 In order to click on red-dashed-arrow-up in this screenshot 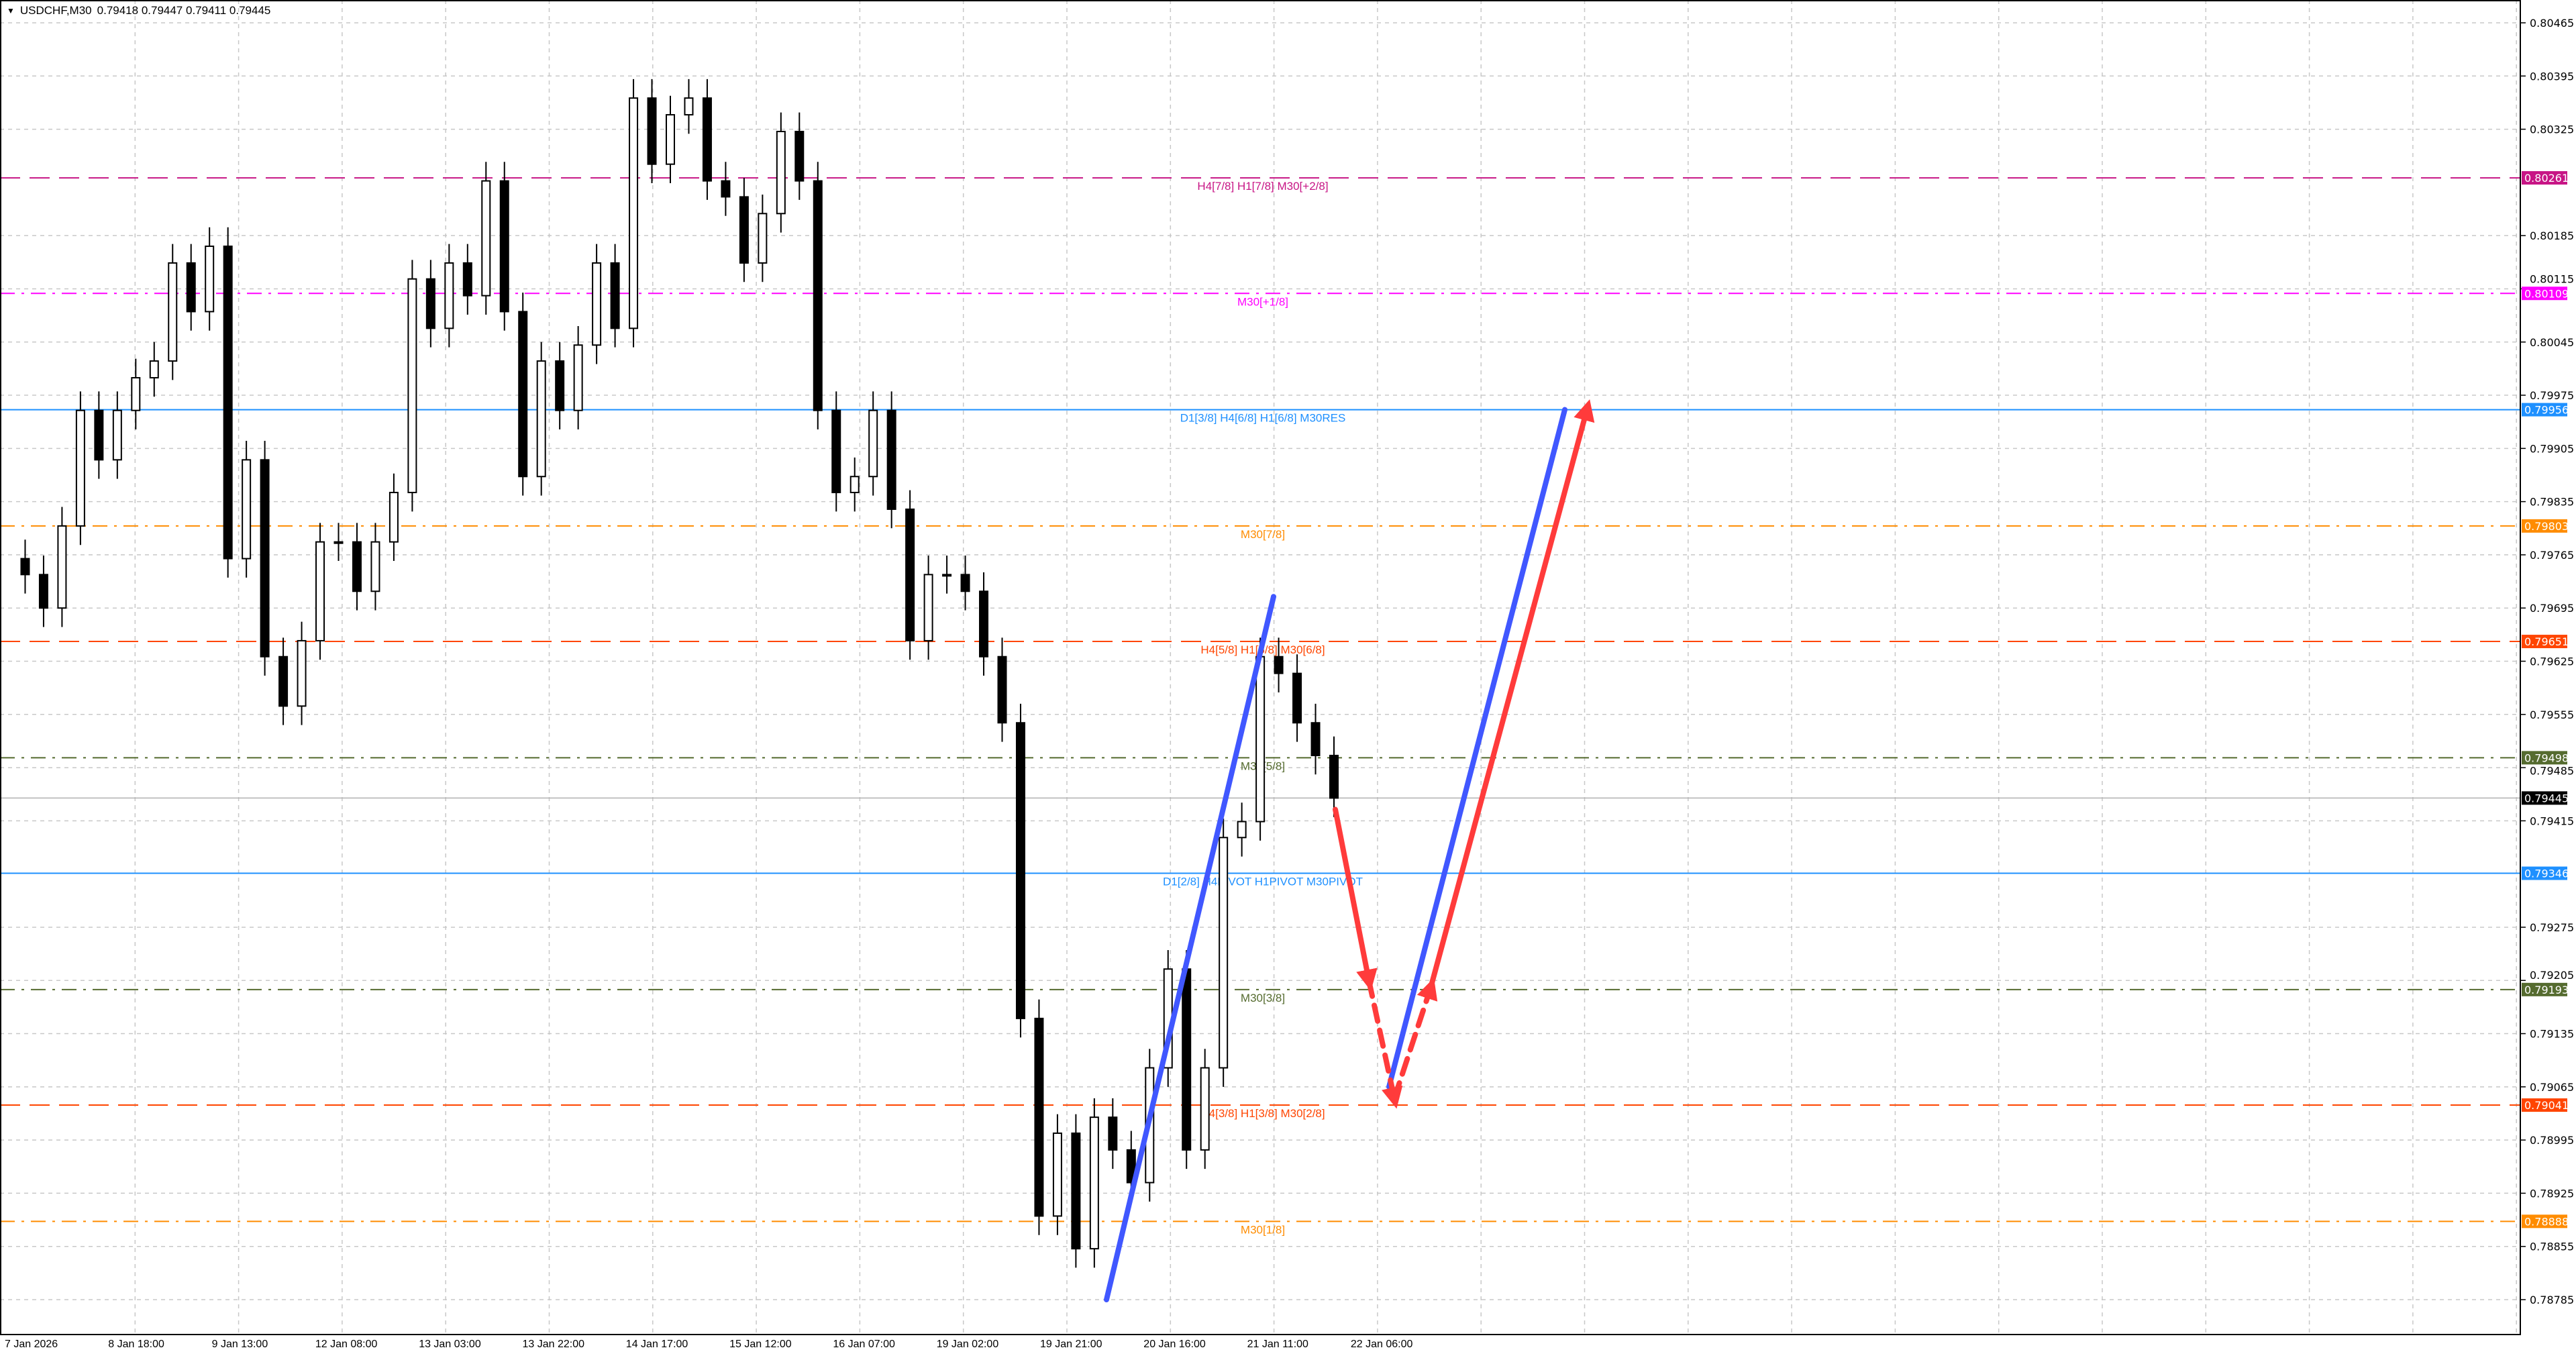, I will do `click(1415, 1039)`.